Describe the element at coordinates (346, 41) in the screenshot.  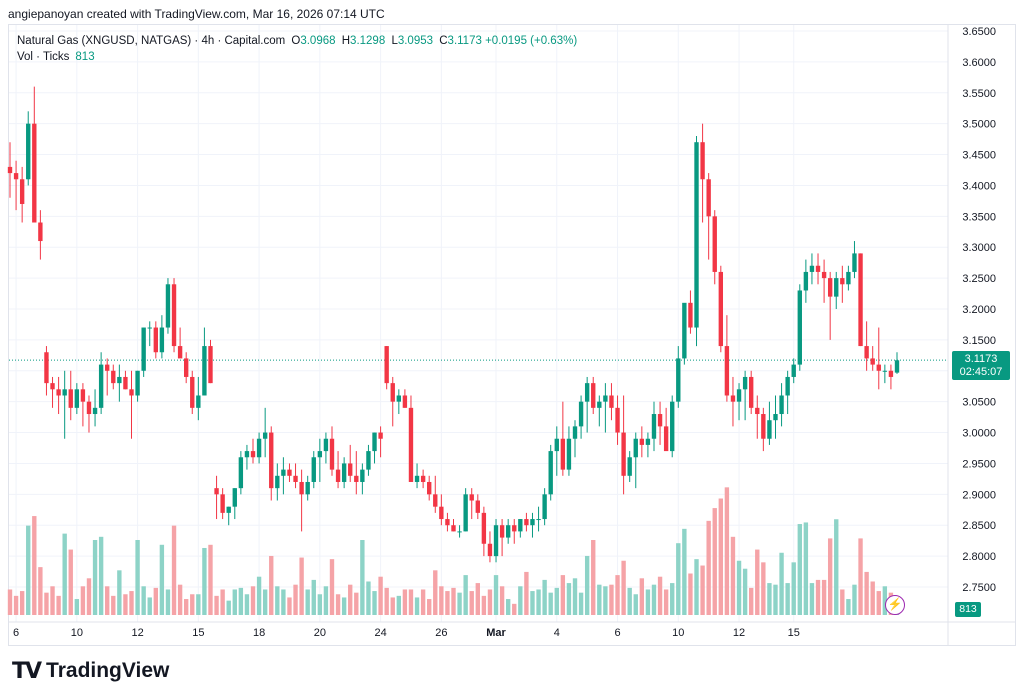
I see `legend-high-label: H` at that location.